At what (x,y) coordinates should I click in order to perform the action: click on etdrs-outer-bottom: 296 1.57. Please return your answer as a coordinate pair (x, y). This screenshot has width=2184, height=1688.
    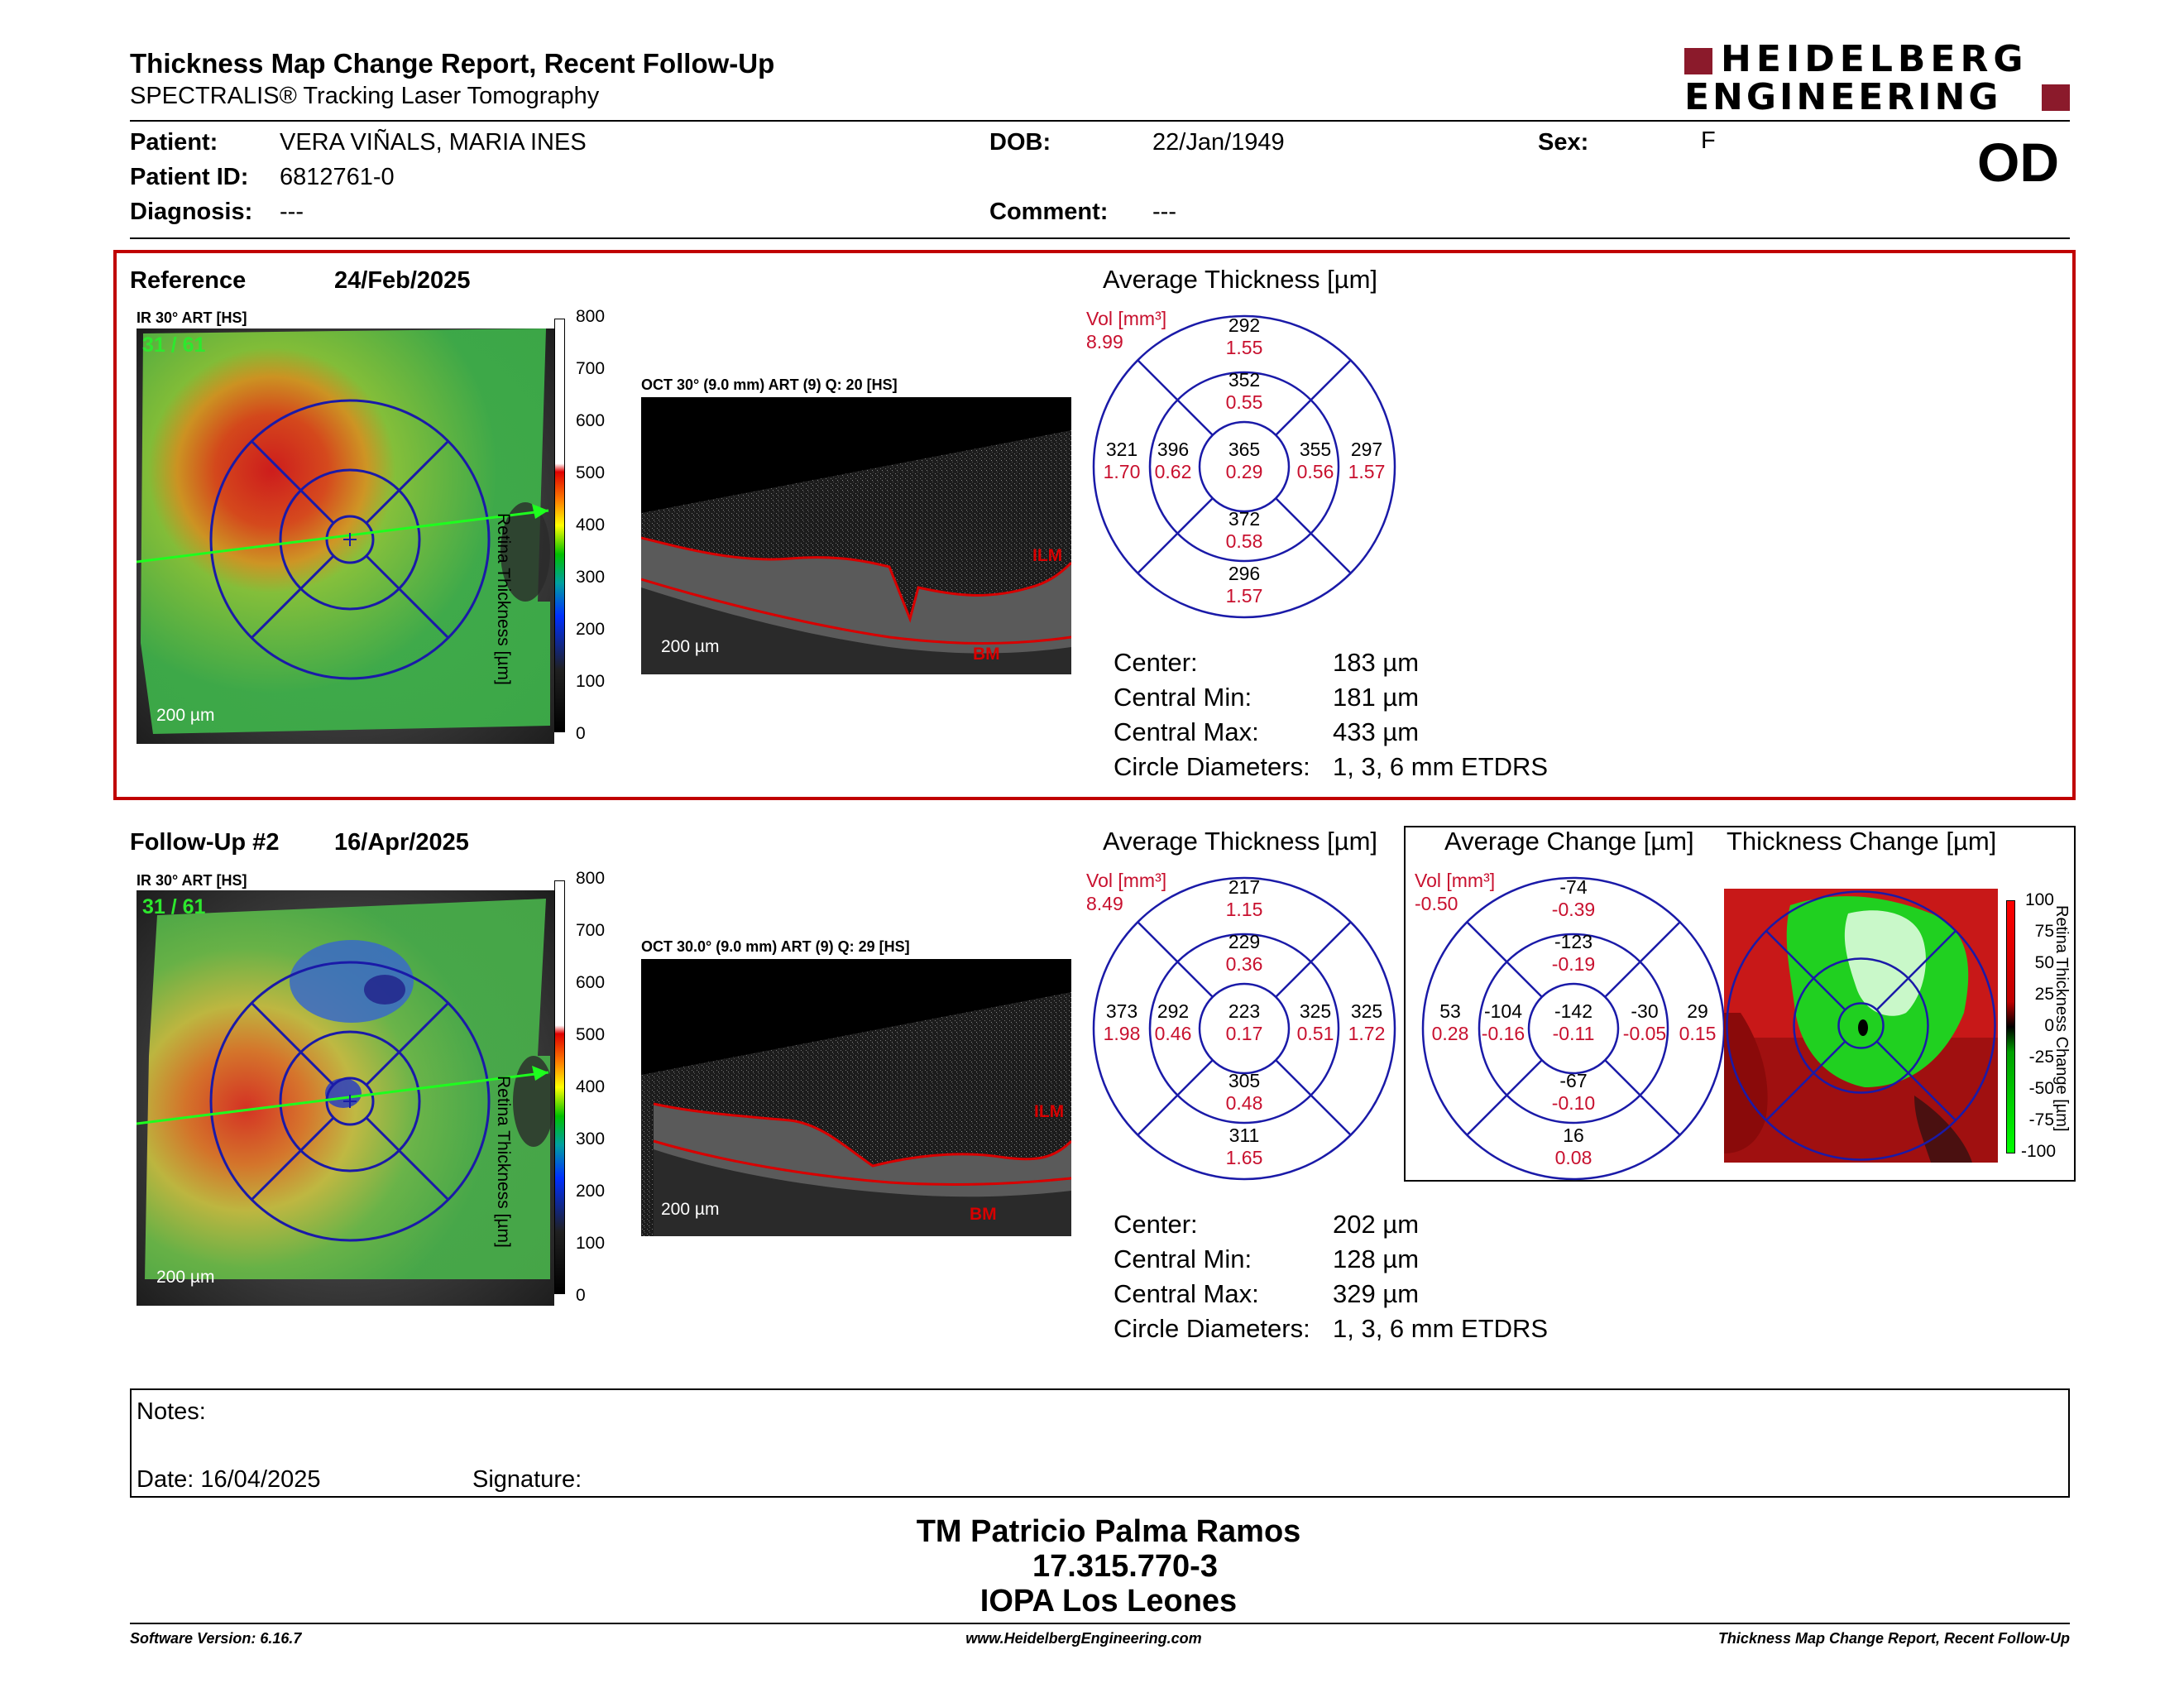
    Looking at the image, I should click on (1244, 585).